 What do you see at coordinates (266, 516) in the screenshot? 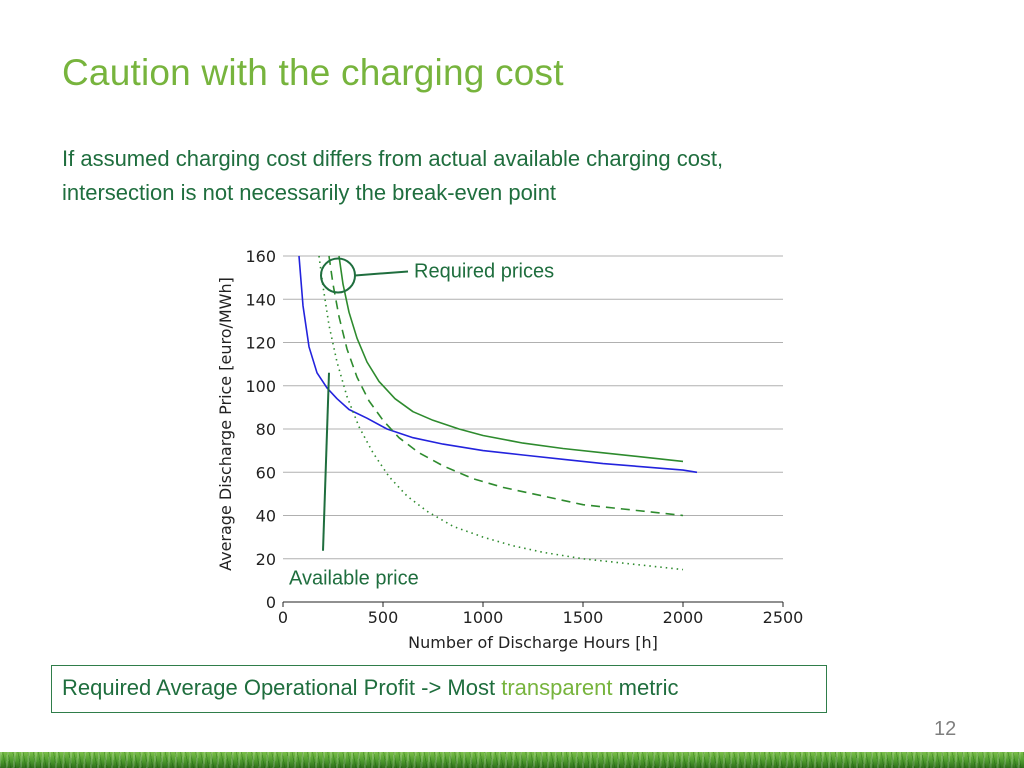
I see `y-tick-label: 40` at bounding box center [266, 516].